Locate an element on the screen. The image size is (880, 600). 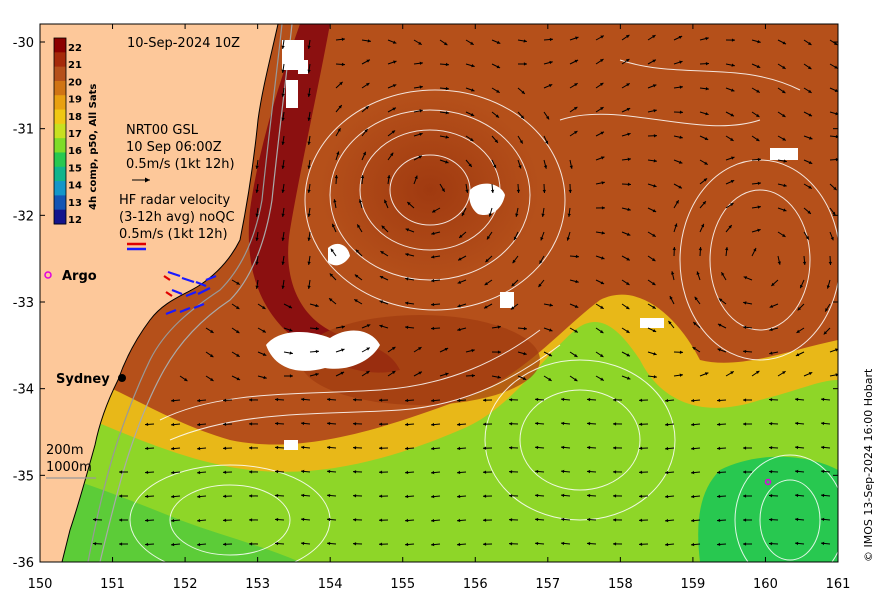
date-label: 10-Sep-2024 10Z is located at coordinates (183, 43).